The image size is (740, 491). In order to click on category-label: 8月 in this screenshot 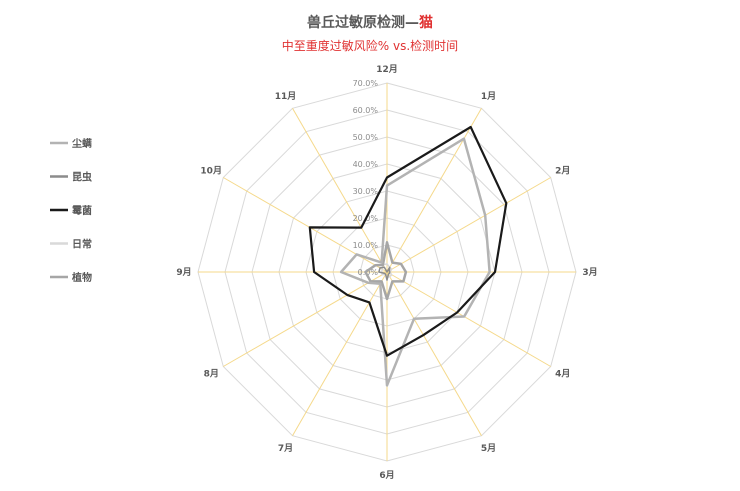, I will do `click(211, 374)`.